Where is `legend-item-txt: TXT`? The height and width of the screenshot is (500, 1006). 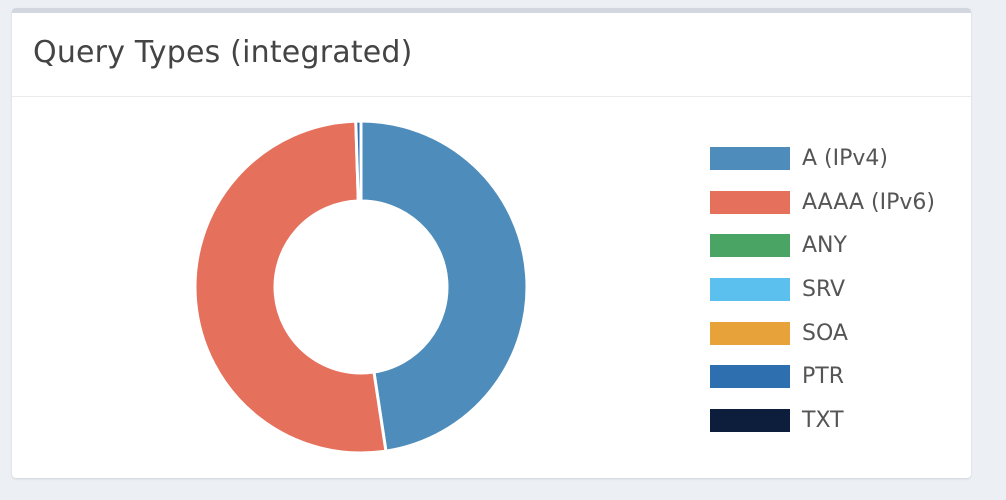
legend-item-txt: TXT is located at coordinates (822, 421).